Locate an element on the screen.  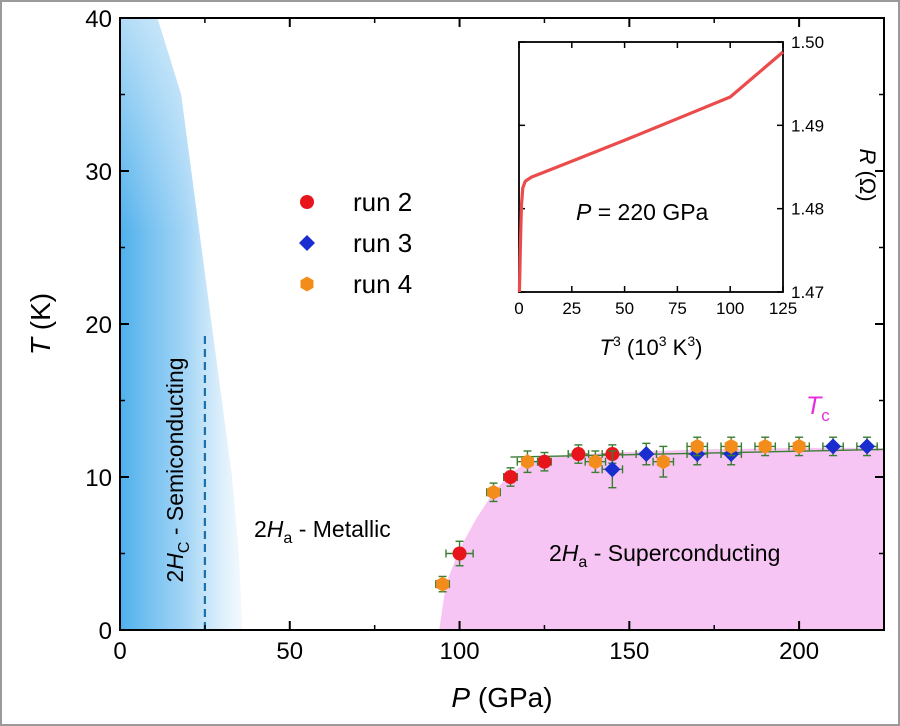
inset-y-tick-label: 1.48 is located at coordinates (807, 209).